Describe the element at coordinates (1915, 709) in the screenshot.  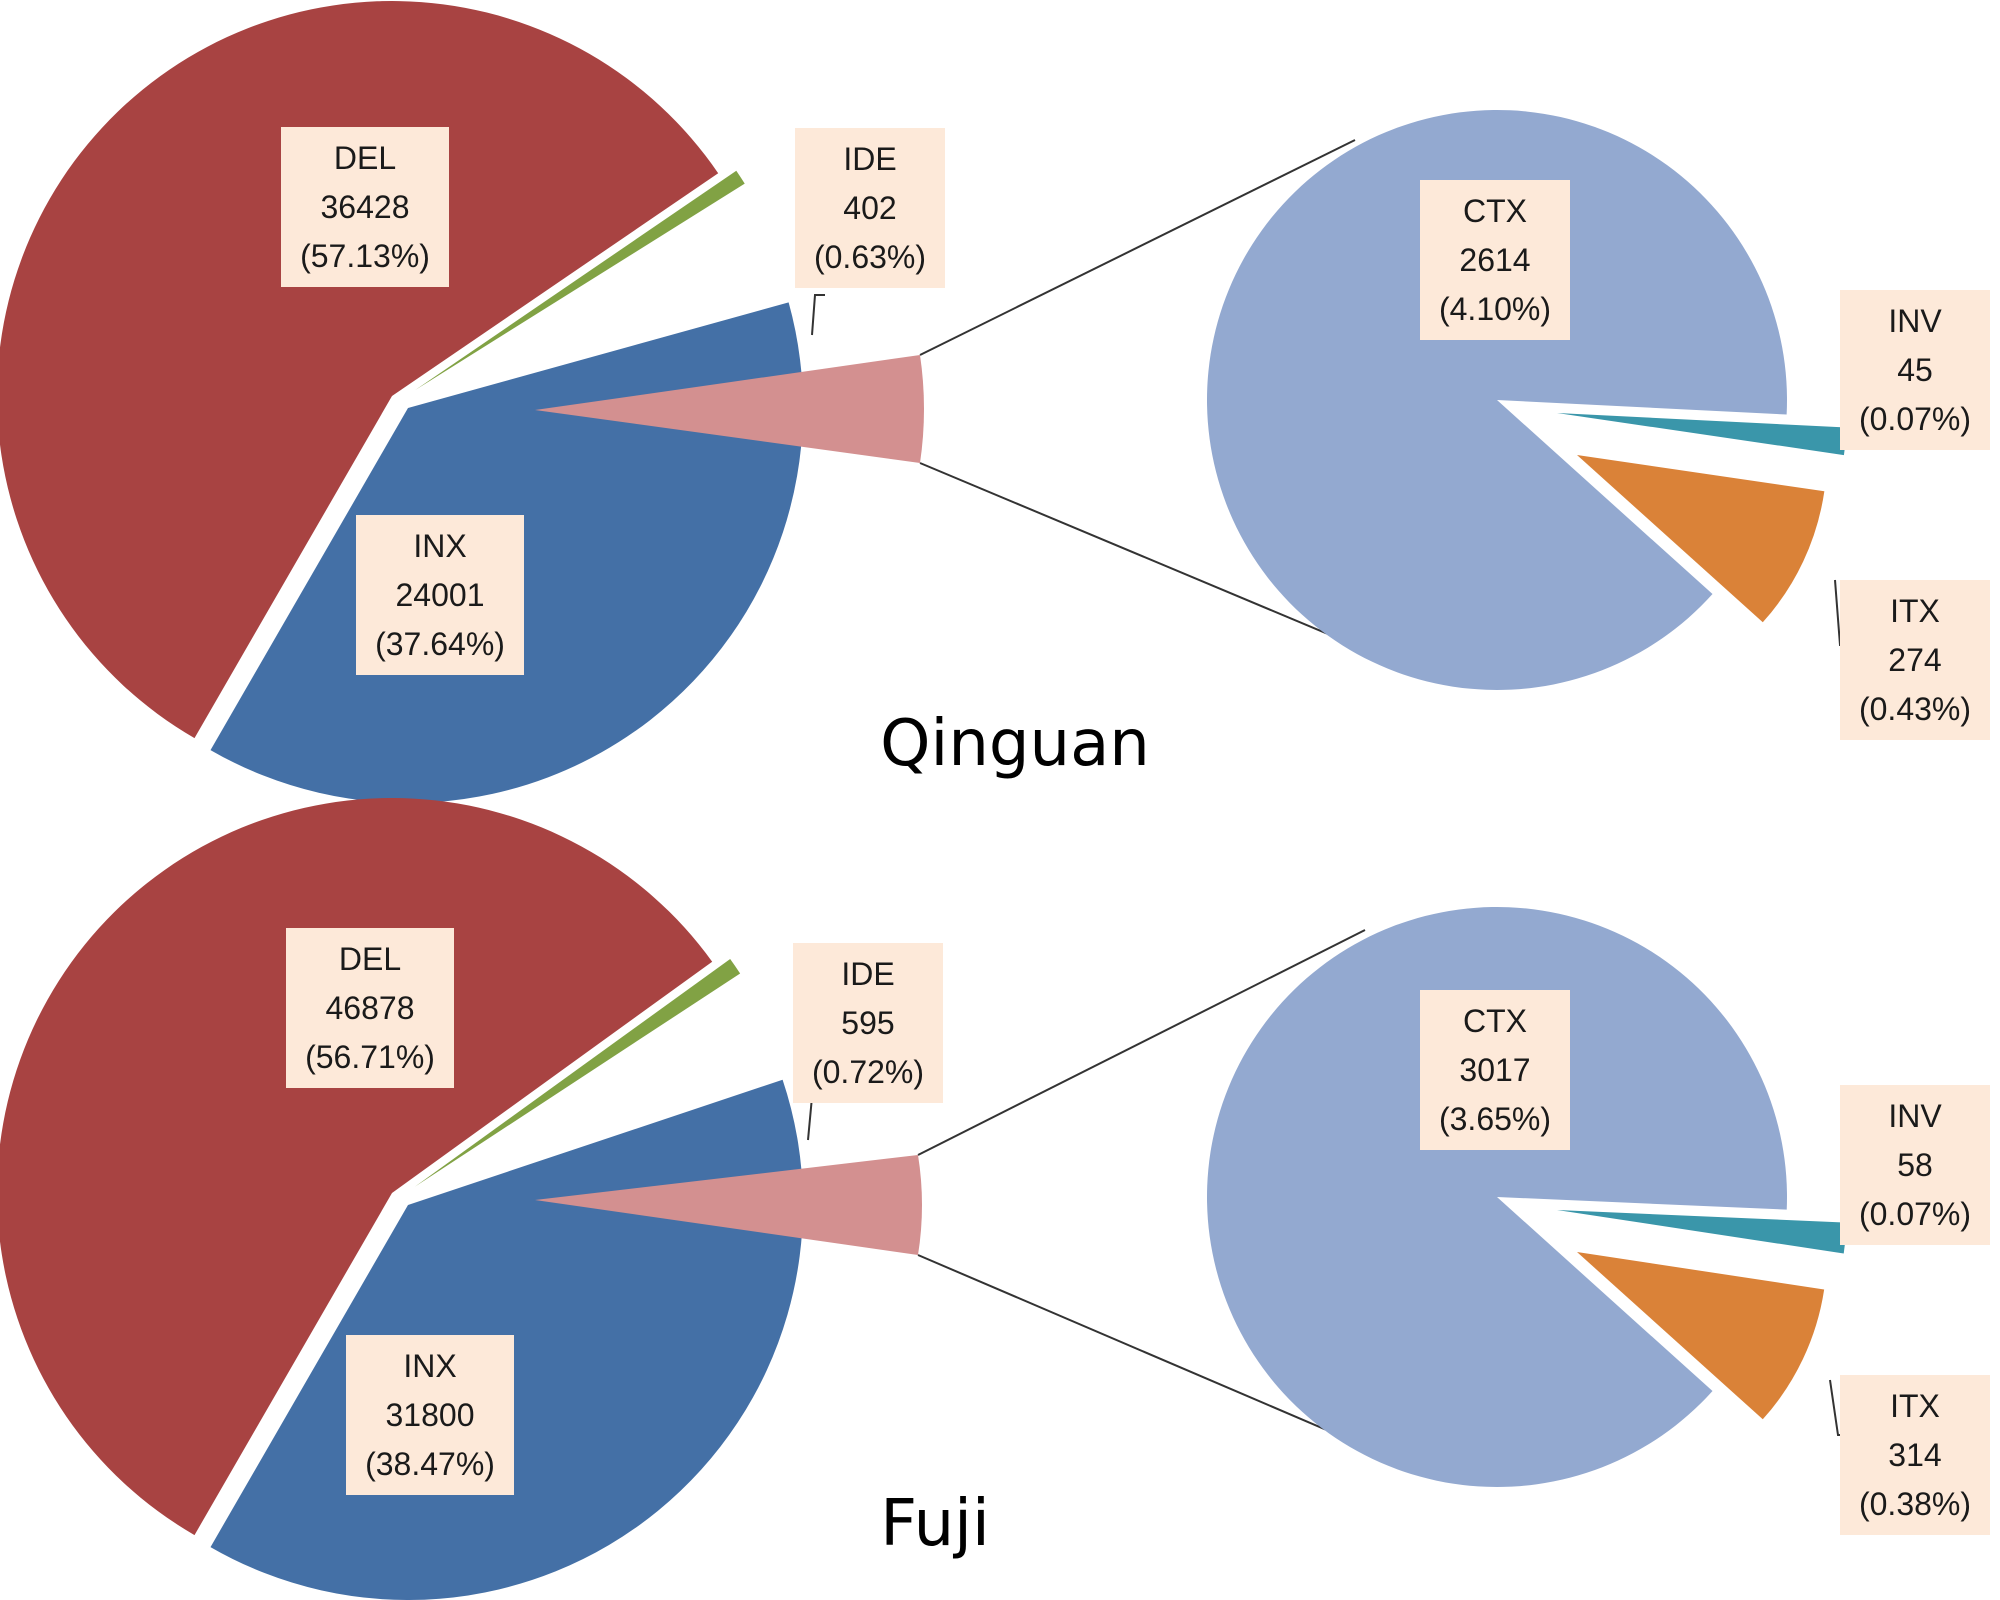
I see `data-label-text: (0.43%)` at that location.